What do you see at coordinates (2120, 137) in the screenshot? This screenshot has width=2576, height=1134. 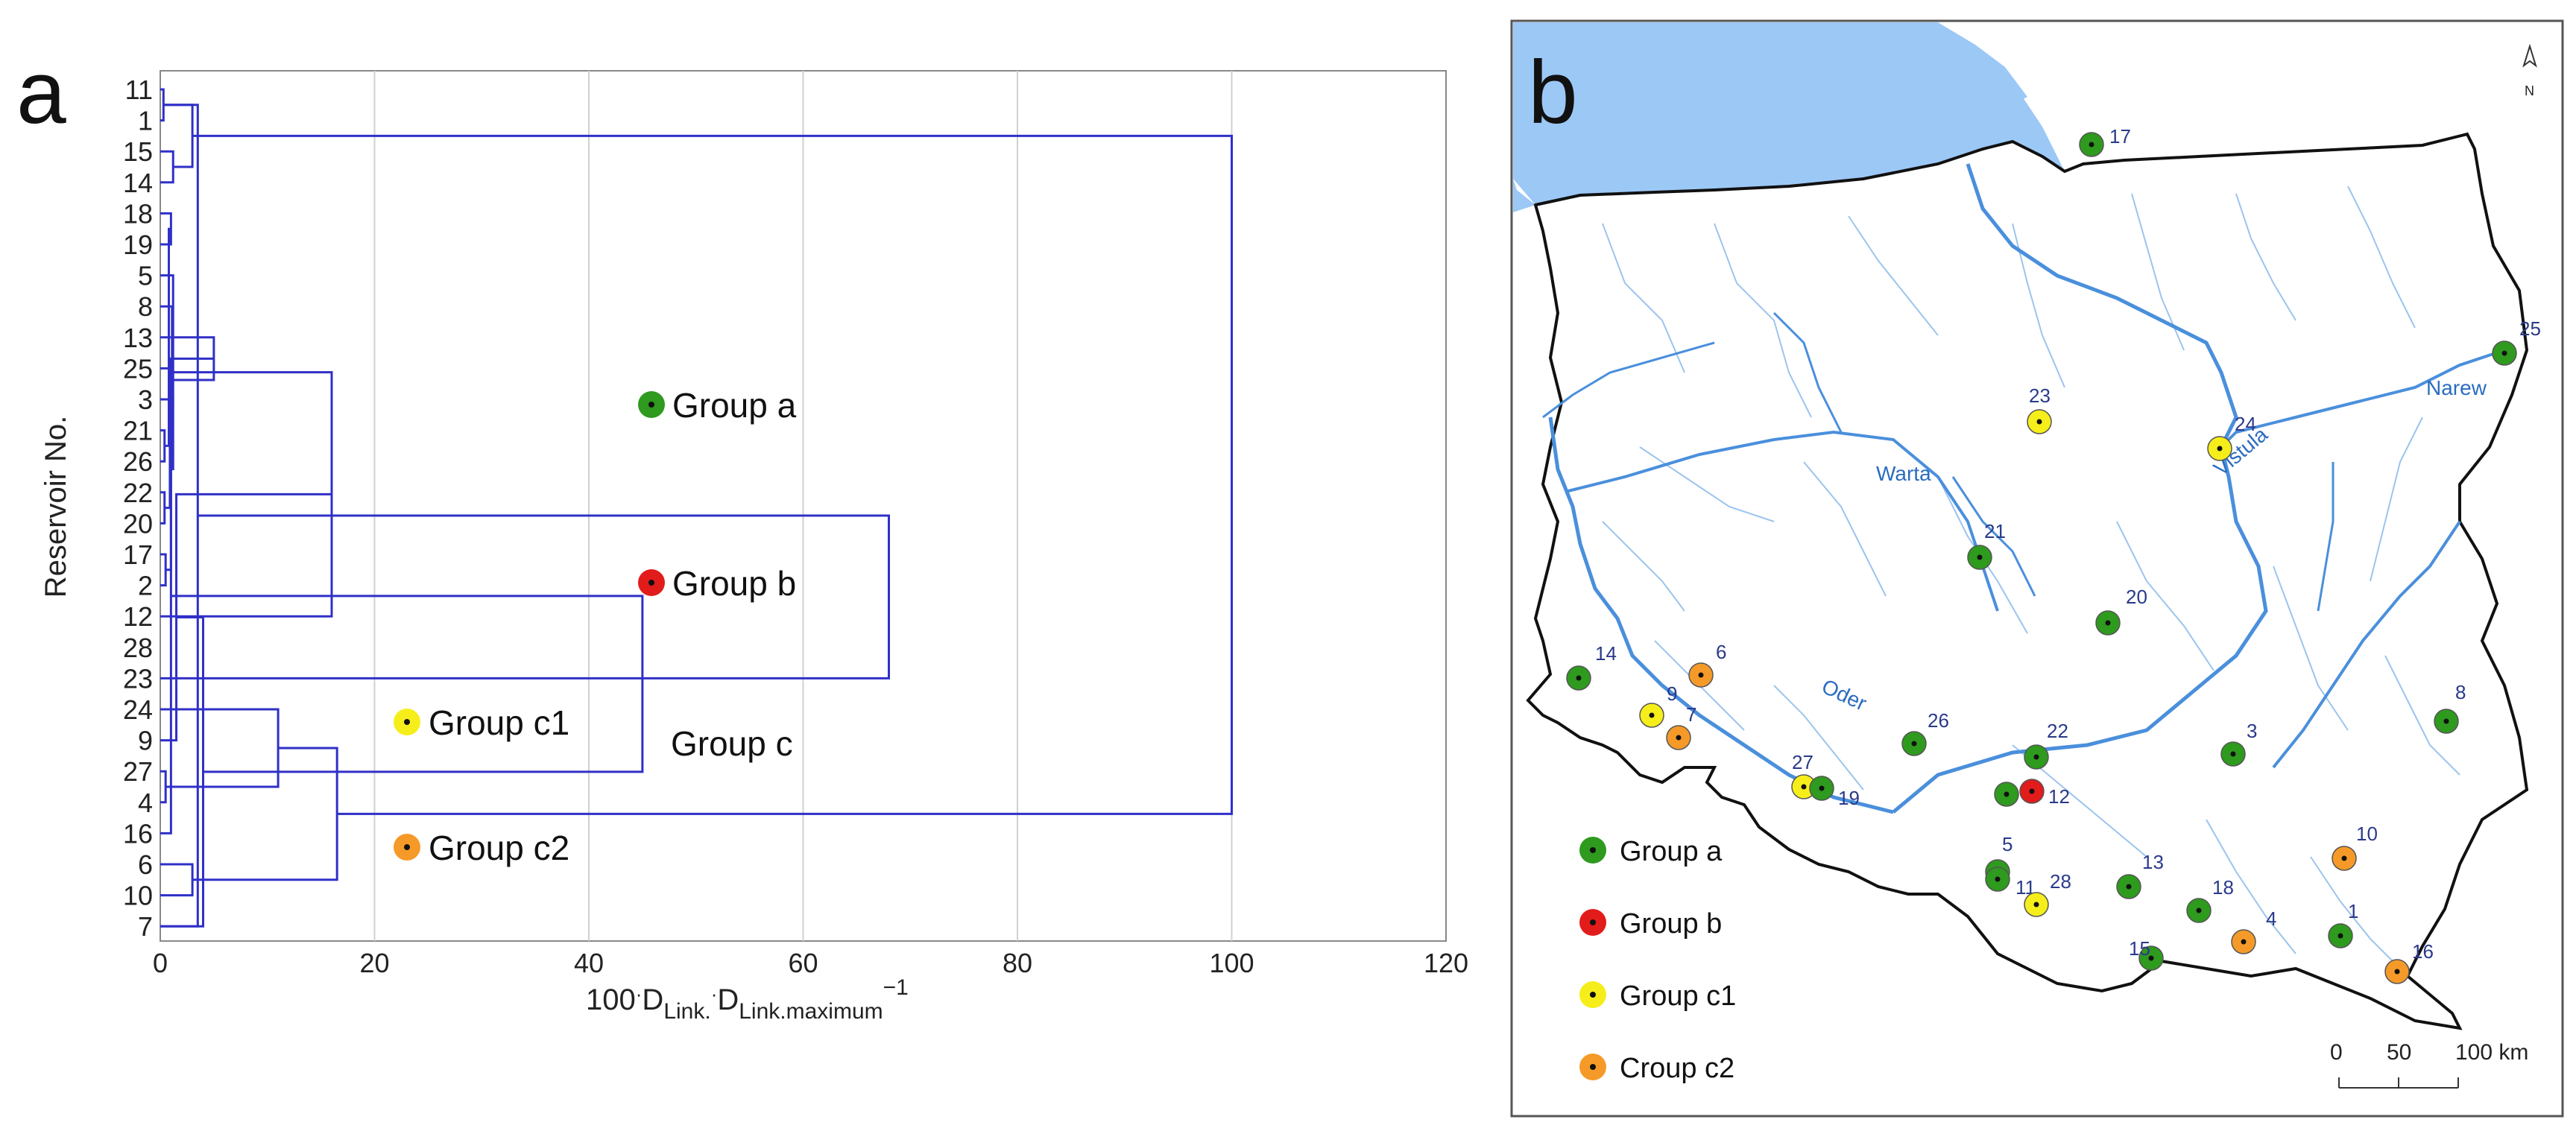 I see `site-number: 17` at bounding box center [2120, 137].